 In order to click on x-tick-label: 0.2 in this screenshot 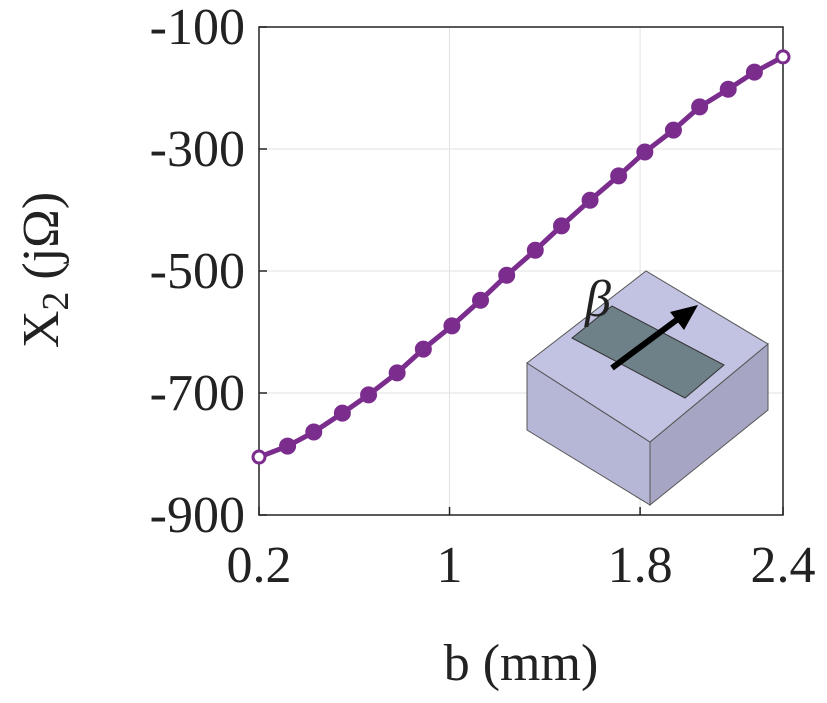, I will do `click(259, 565)`.